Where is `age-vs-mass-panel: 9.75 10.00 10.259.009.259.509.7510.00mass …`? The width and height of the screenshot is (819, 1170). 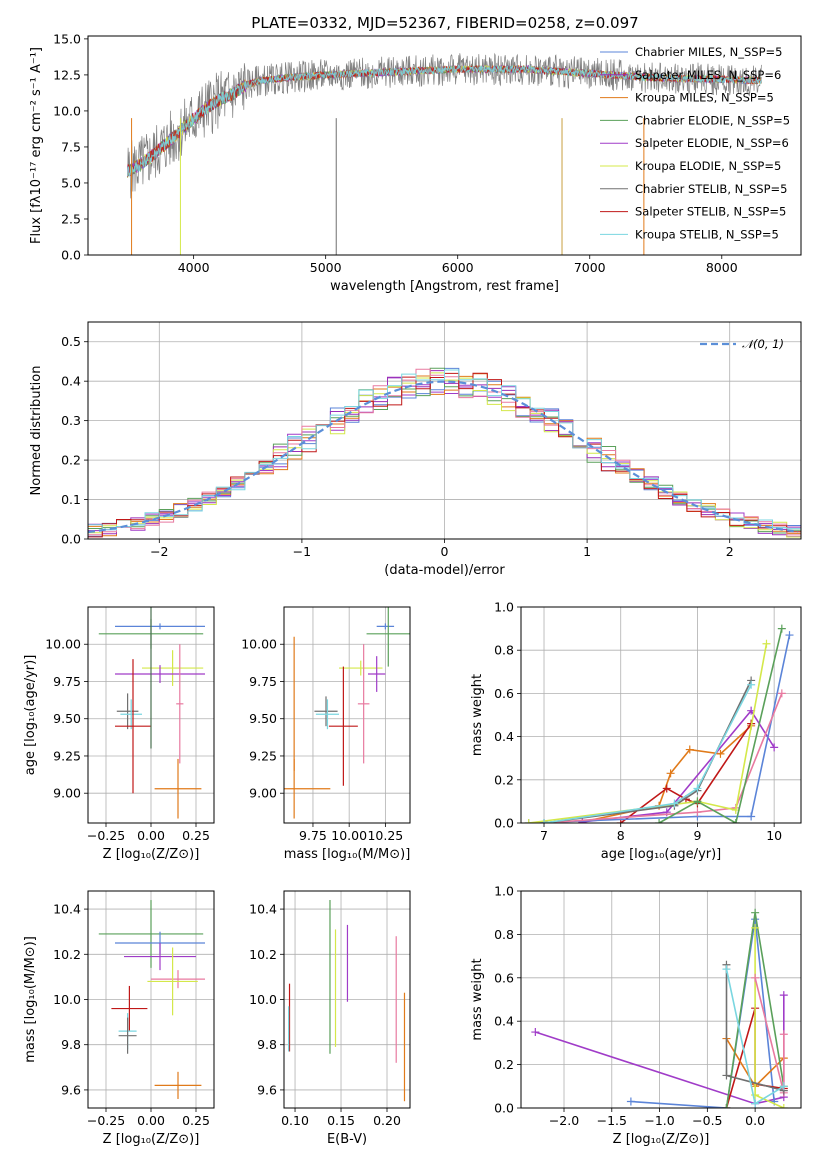
age-vs-mass-panel: 9.75 10.00 10.259.009.259.509.7510.00mass … is located at coordinates (326, 734).